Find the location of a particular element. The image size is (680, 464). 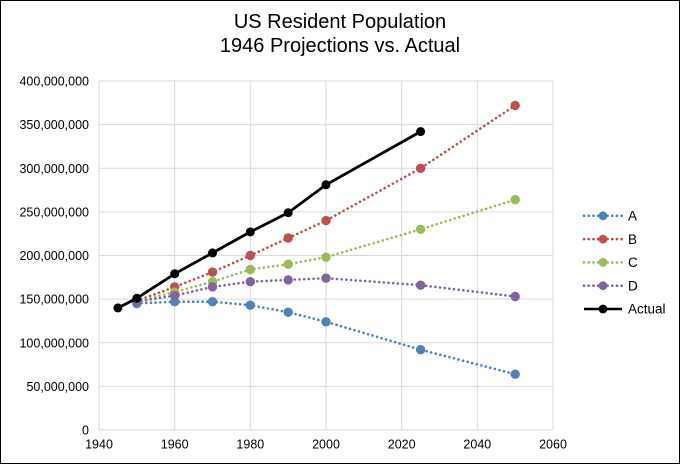

legend-item-C: C is located at coordinates (610, 262).